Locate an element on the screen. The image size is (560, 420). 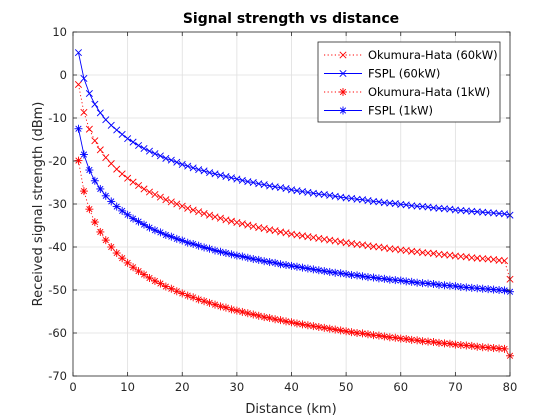
x-tick-label: 20 is located at coordinates (182, 387).